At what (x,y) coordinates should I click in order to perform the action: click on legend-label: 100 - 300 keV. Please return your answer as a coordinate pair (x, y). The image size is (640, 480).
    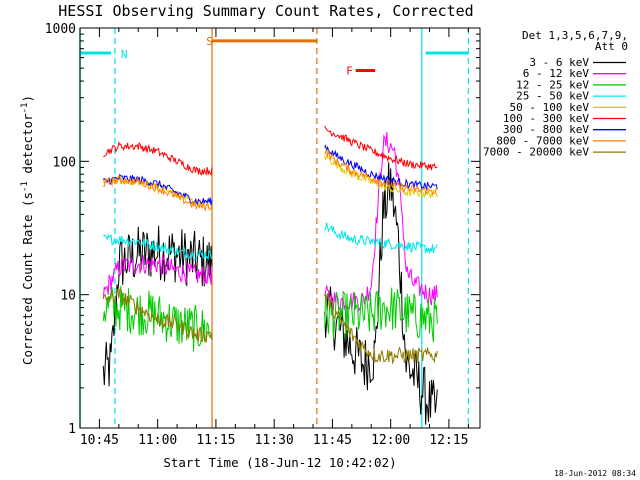
    Looking at the image, I should click on (546, 118).